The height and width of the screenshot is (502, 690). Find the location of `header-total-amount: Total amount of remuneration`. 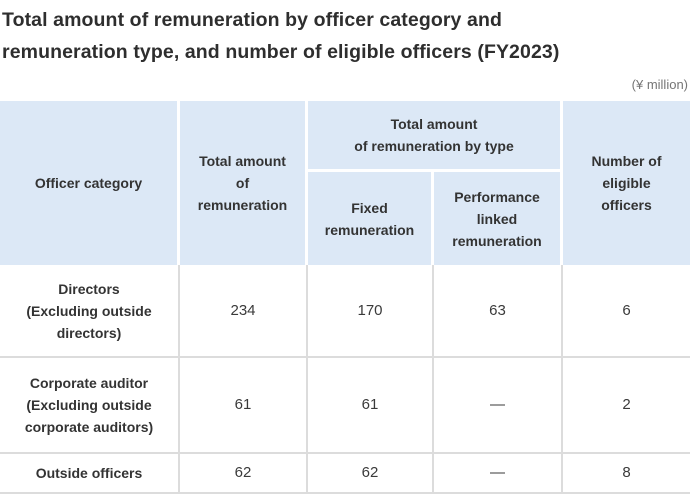

header-total-amount: Total amount of remuneration is located at coordinates (244, 183).